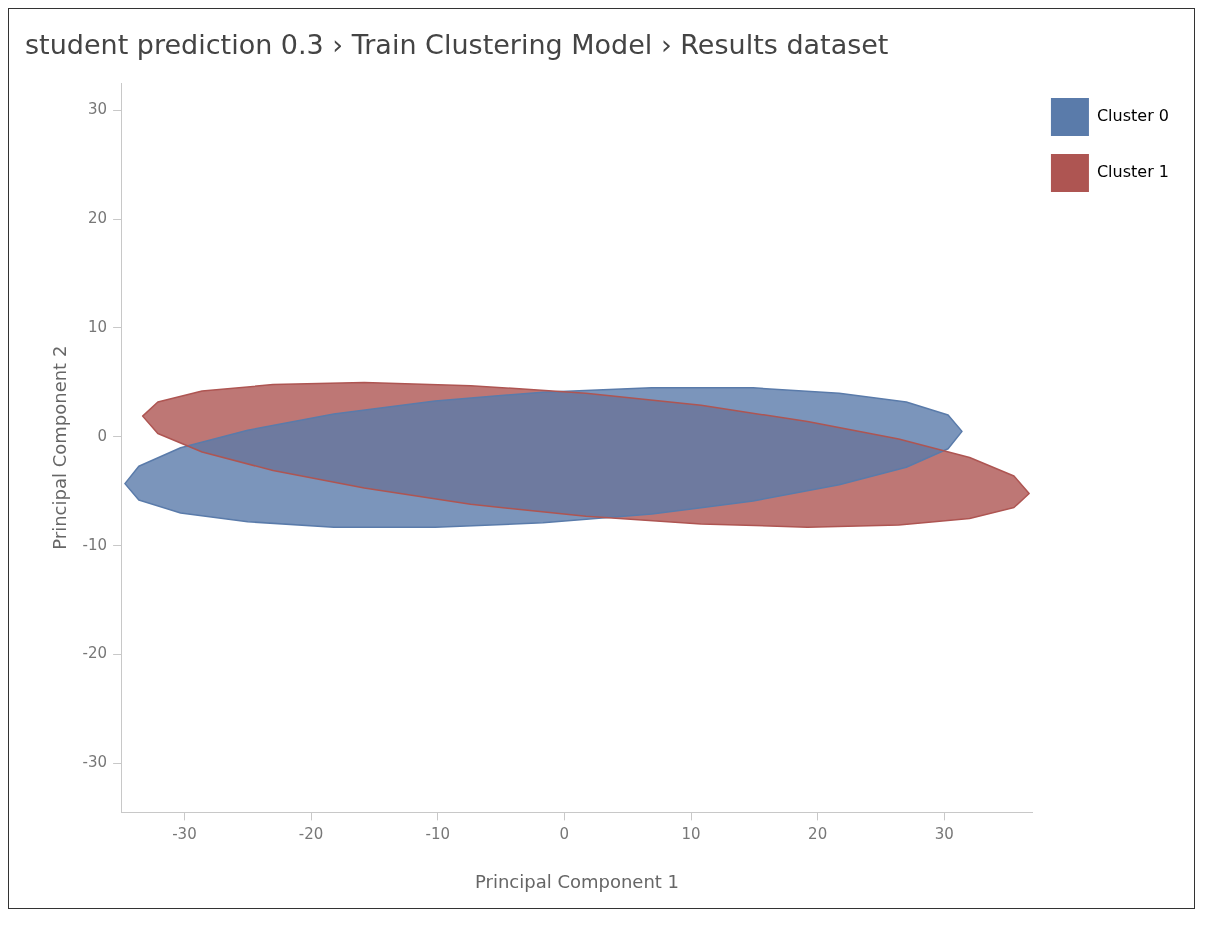 The height and width of the screenshot is (933, 1205). I want to click on legend-label: Cluster 1, so click(1133, 172).